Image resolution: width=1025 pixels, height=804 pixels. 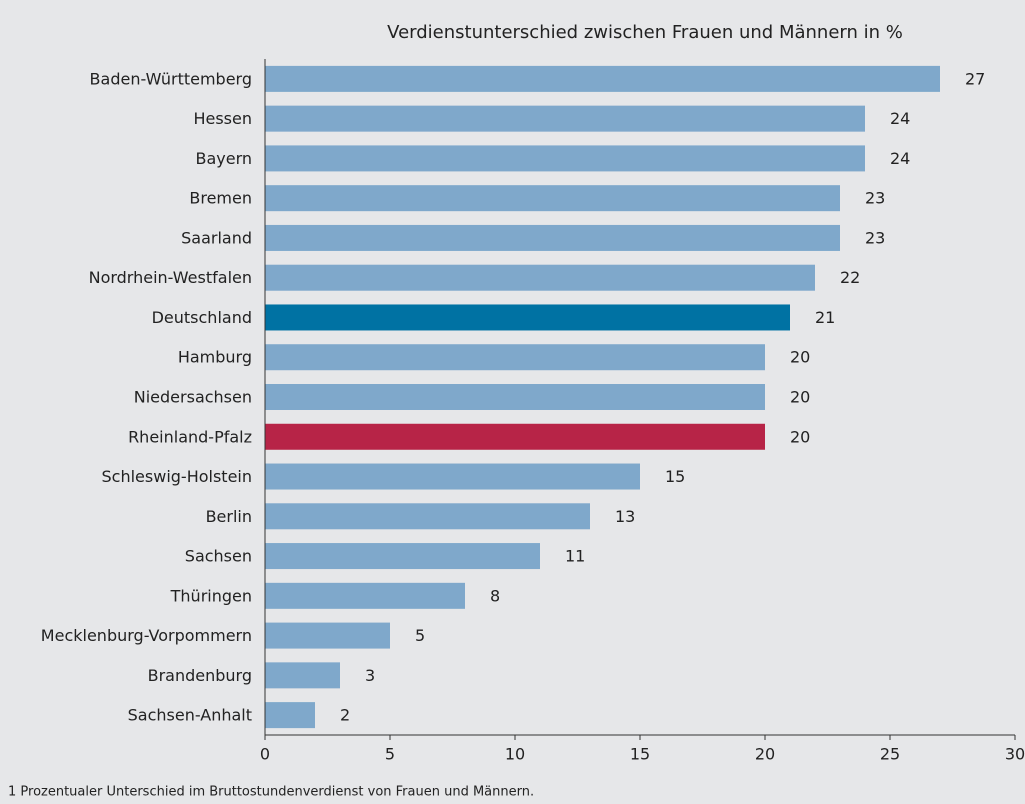 What do you see at coordinates (177, 476) in the screenshot?
I see `y-tick-label: Schleswig-Holstein` at bounding box center [177, 476].